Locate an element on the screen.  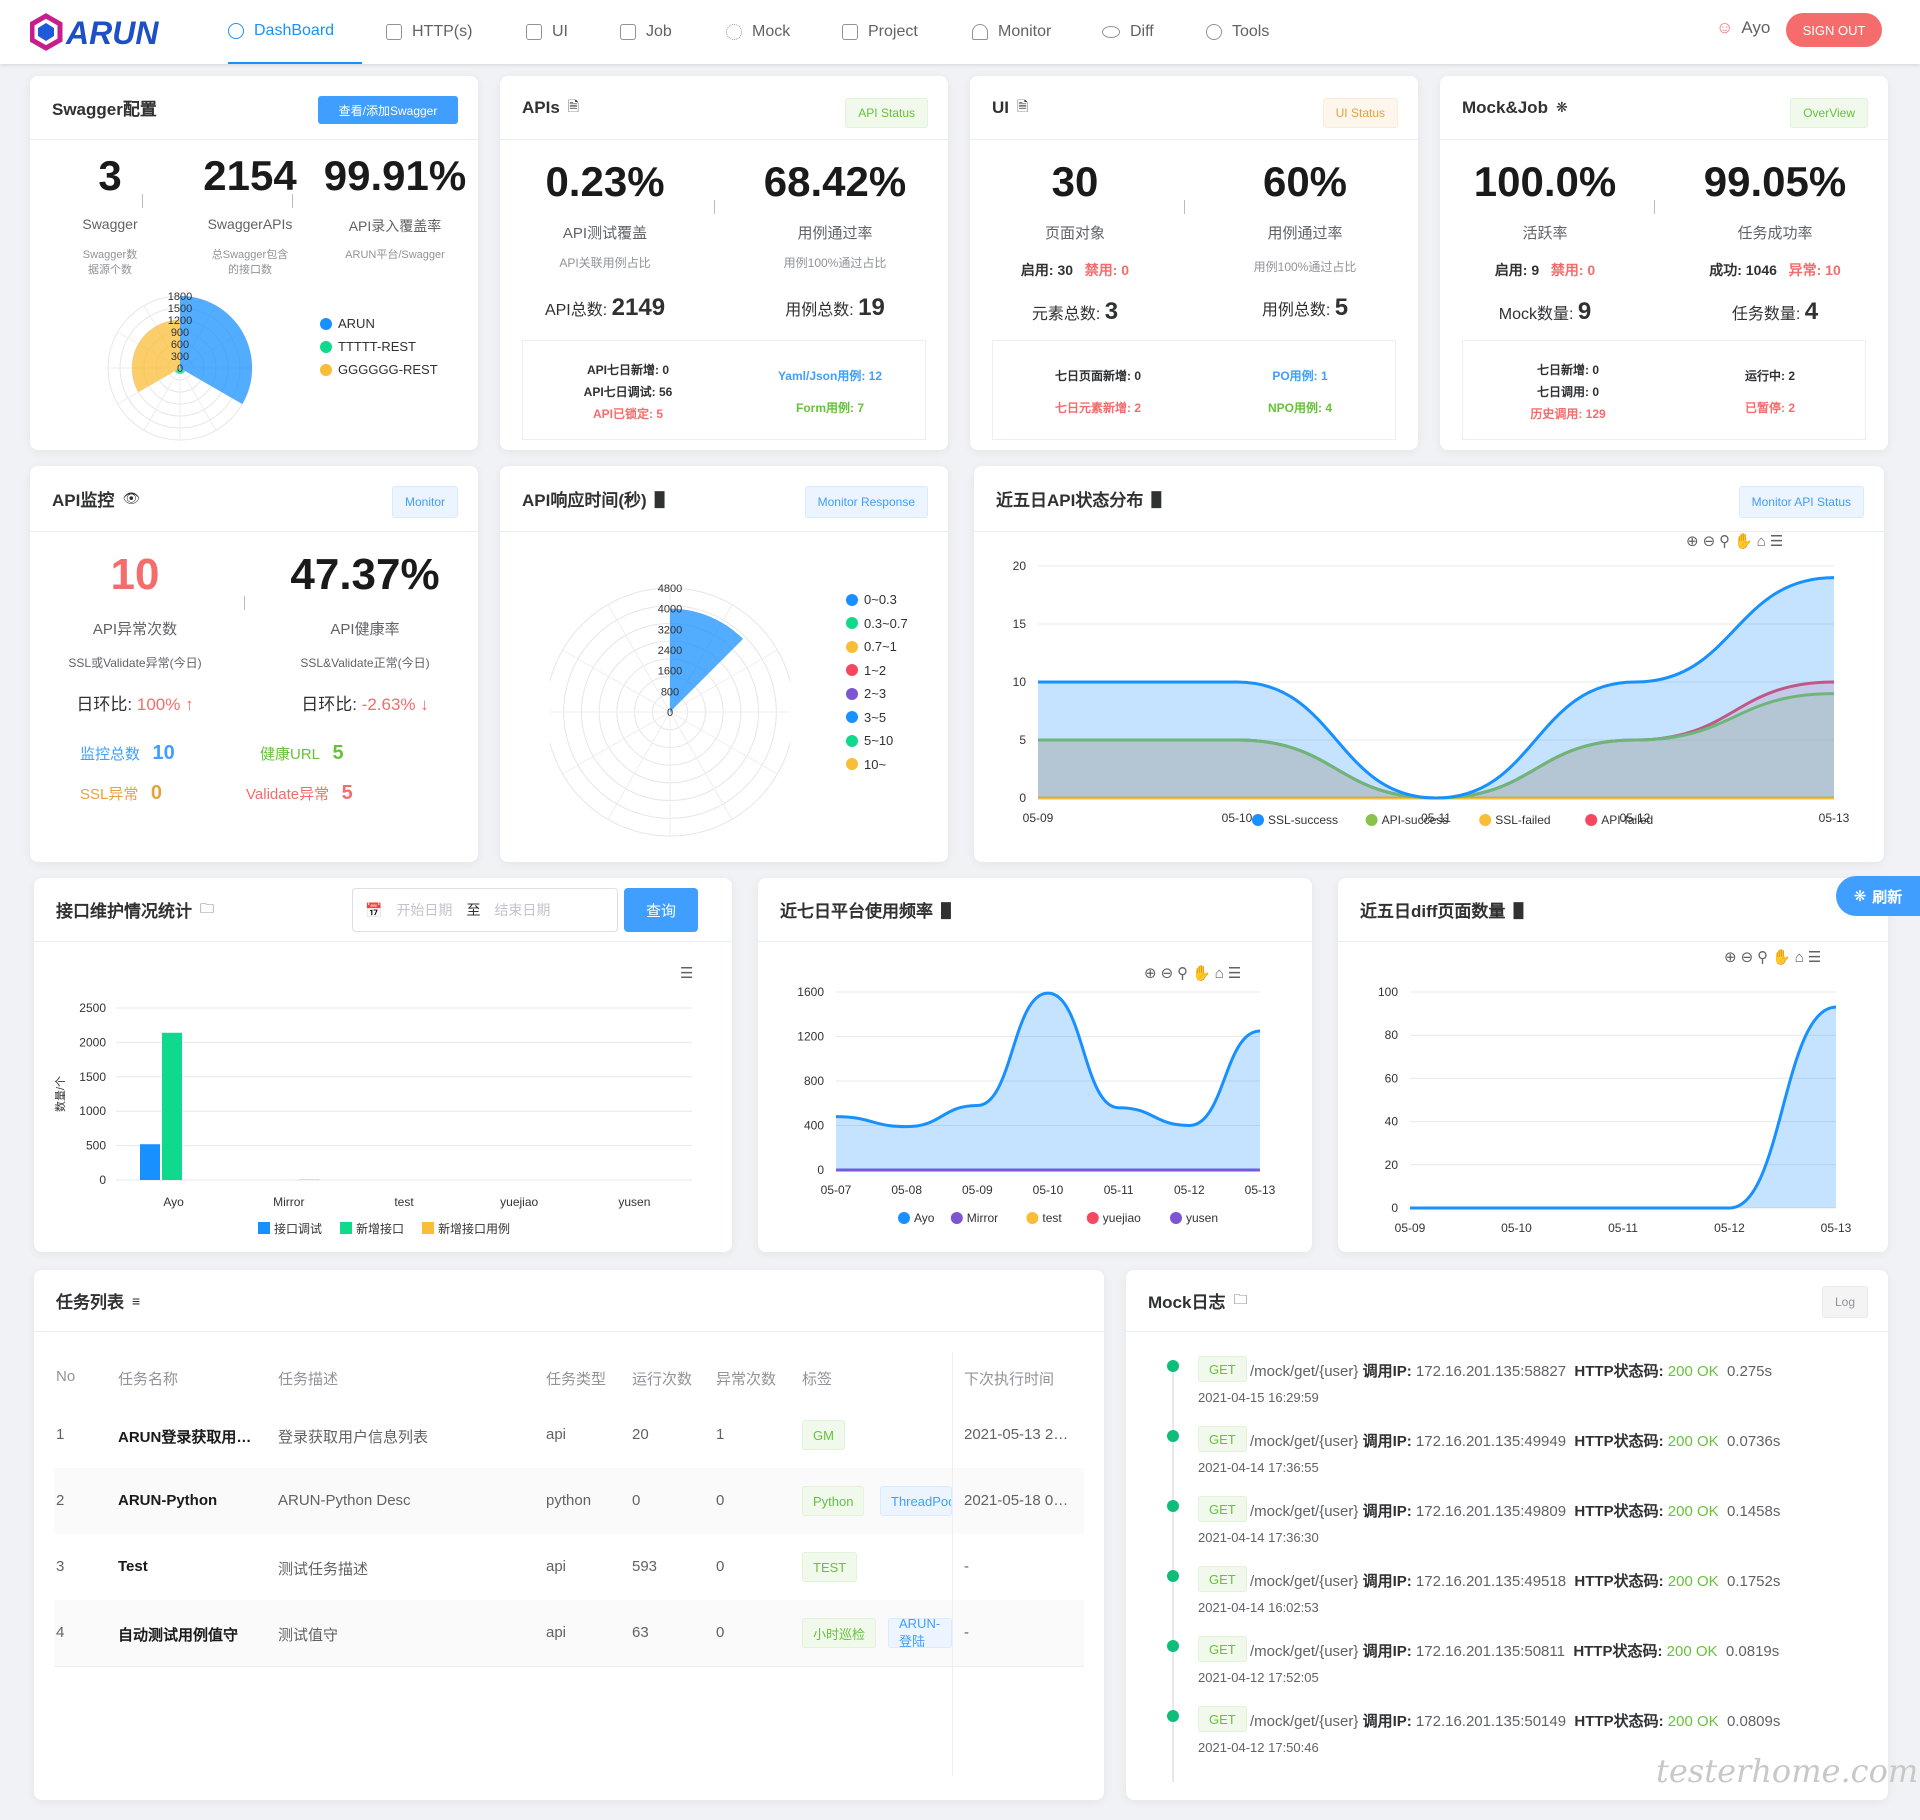
nav-http: HTTP(s) is located at coordinates (429, 32).